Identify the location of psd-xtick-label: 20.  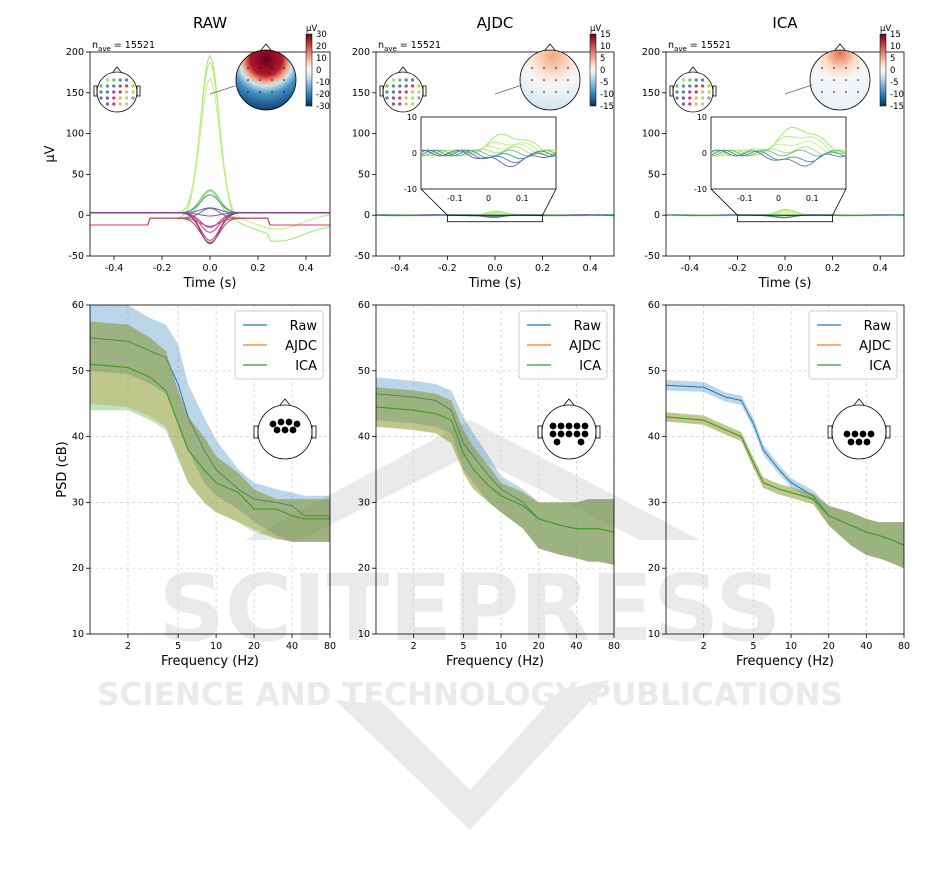
(539, 646).